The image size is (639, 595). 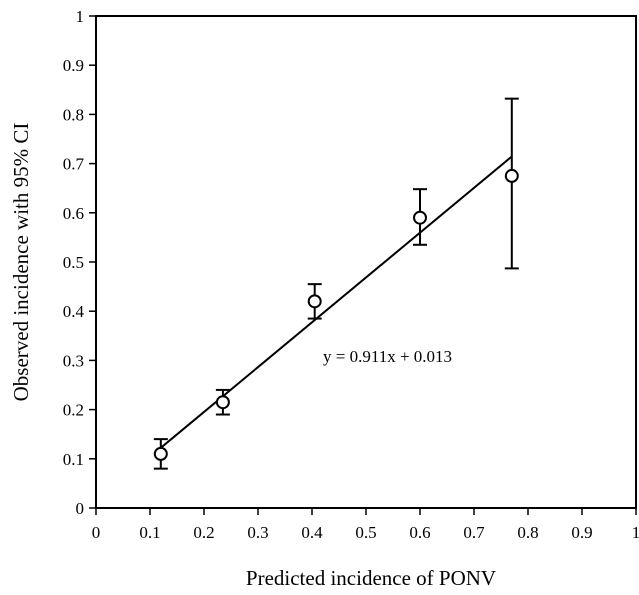 What do you see at coordinates (73, 114) in the screenshot?
I see `y-tick-label: 0.8` at bounding box center [73, 114].